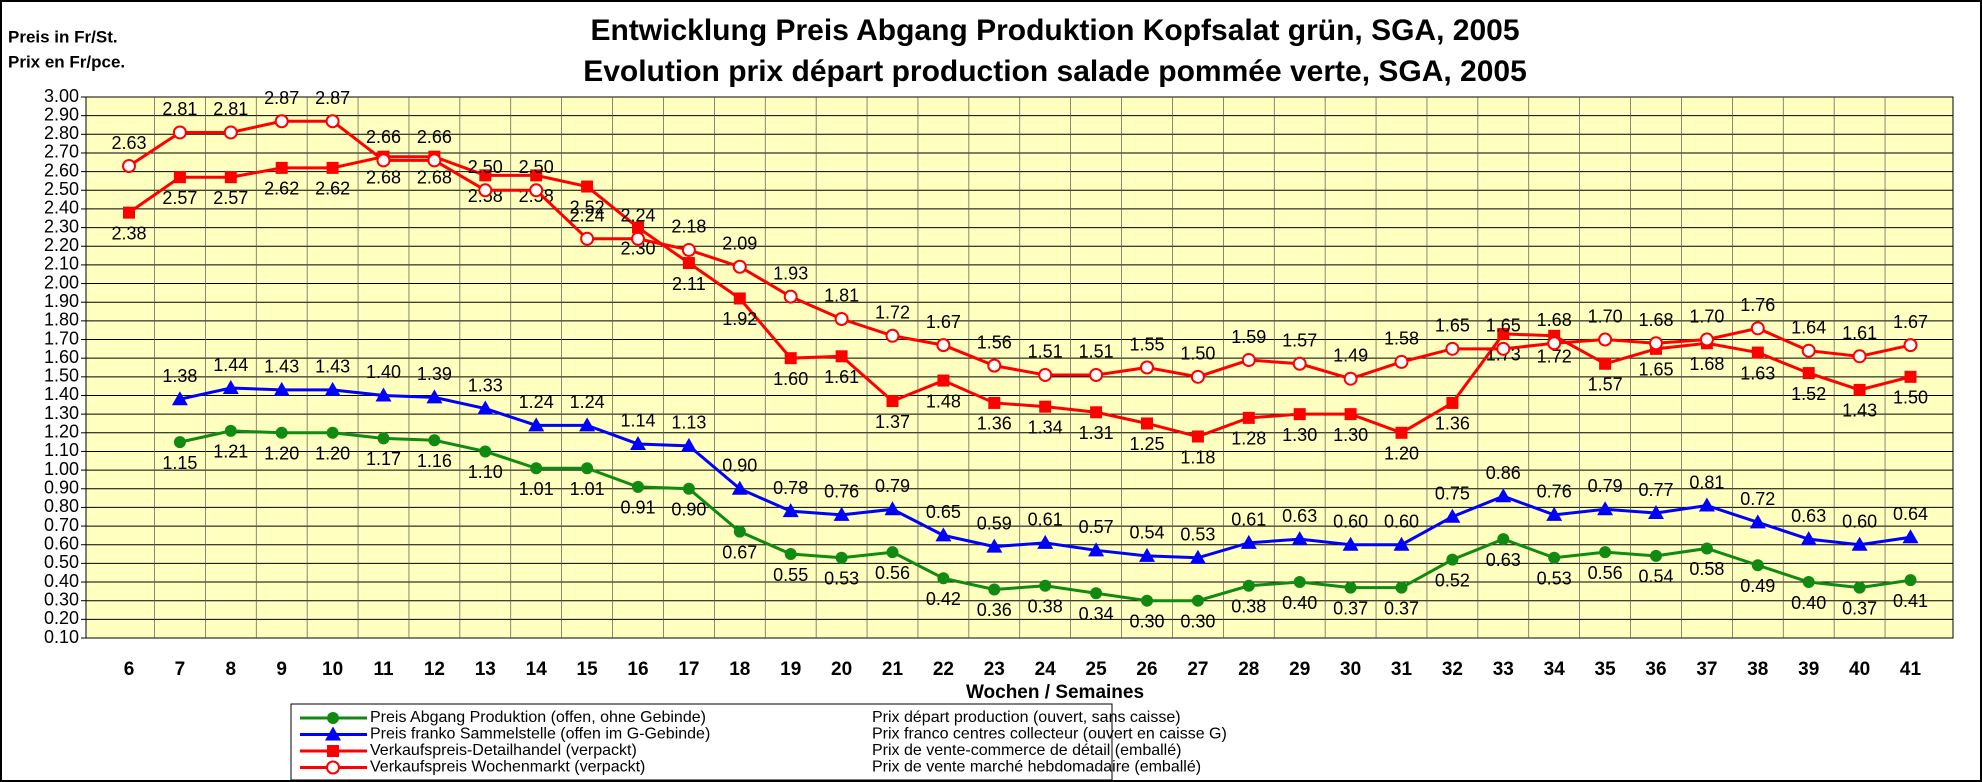 The image size is (1982, 782). What do you see at coordinates (1299, 603) in the screenshot?
I see `data-label: 0.40` at bounding box center [1299, 603].